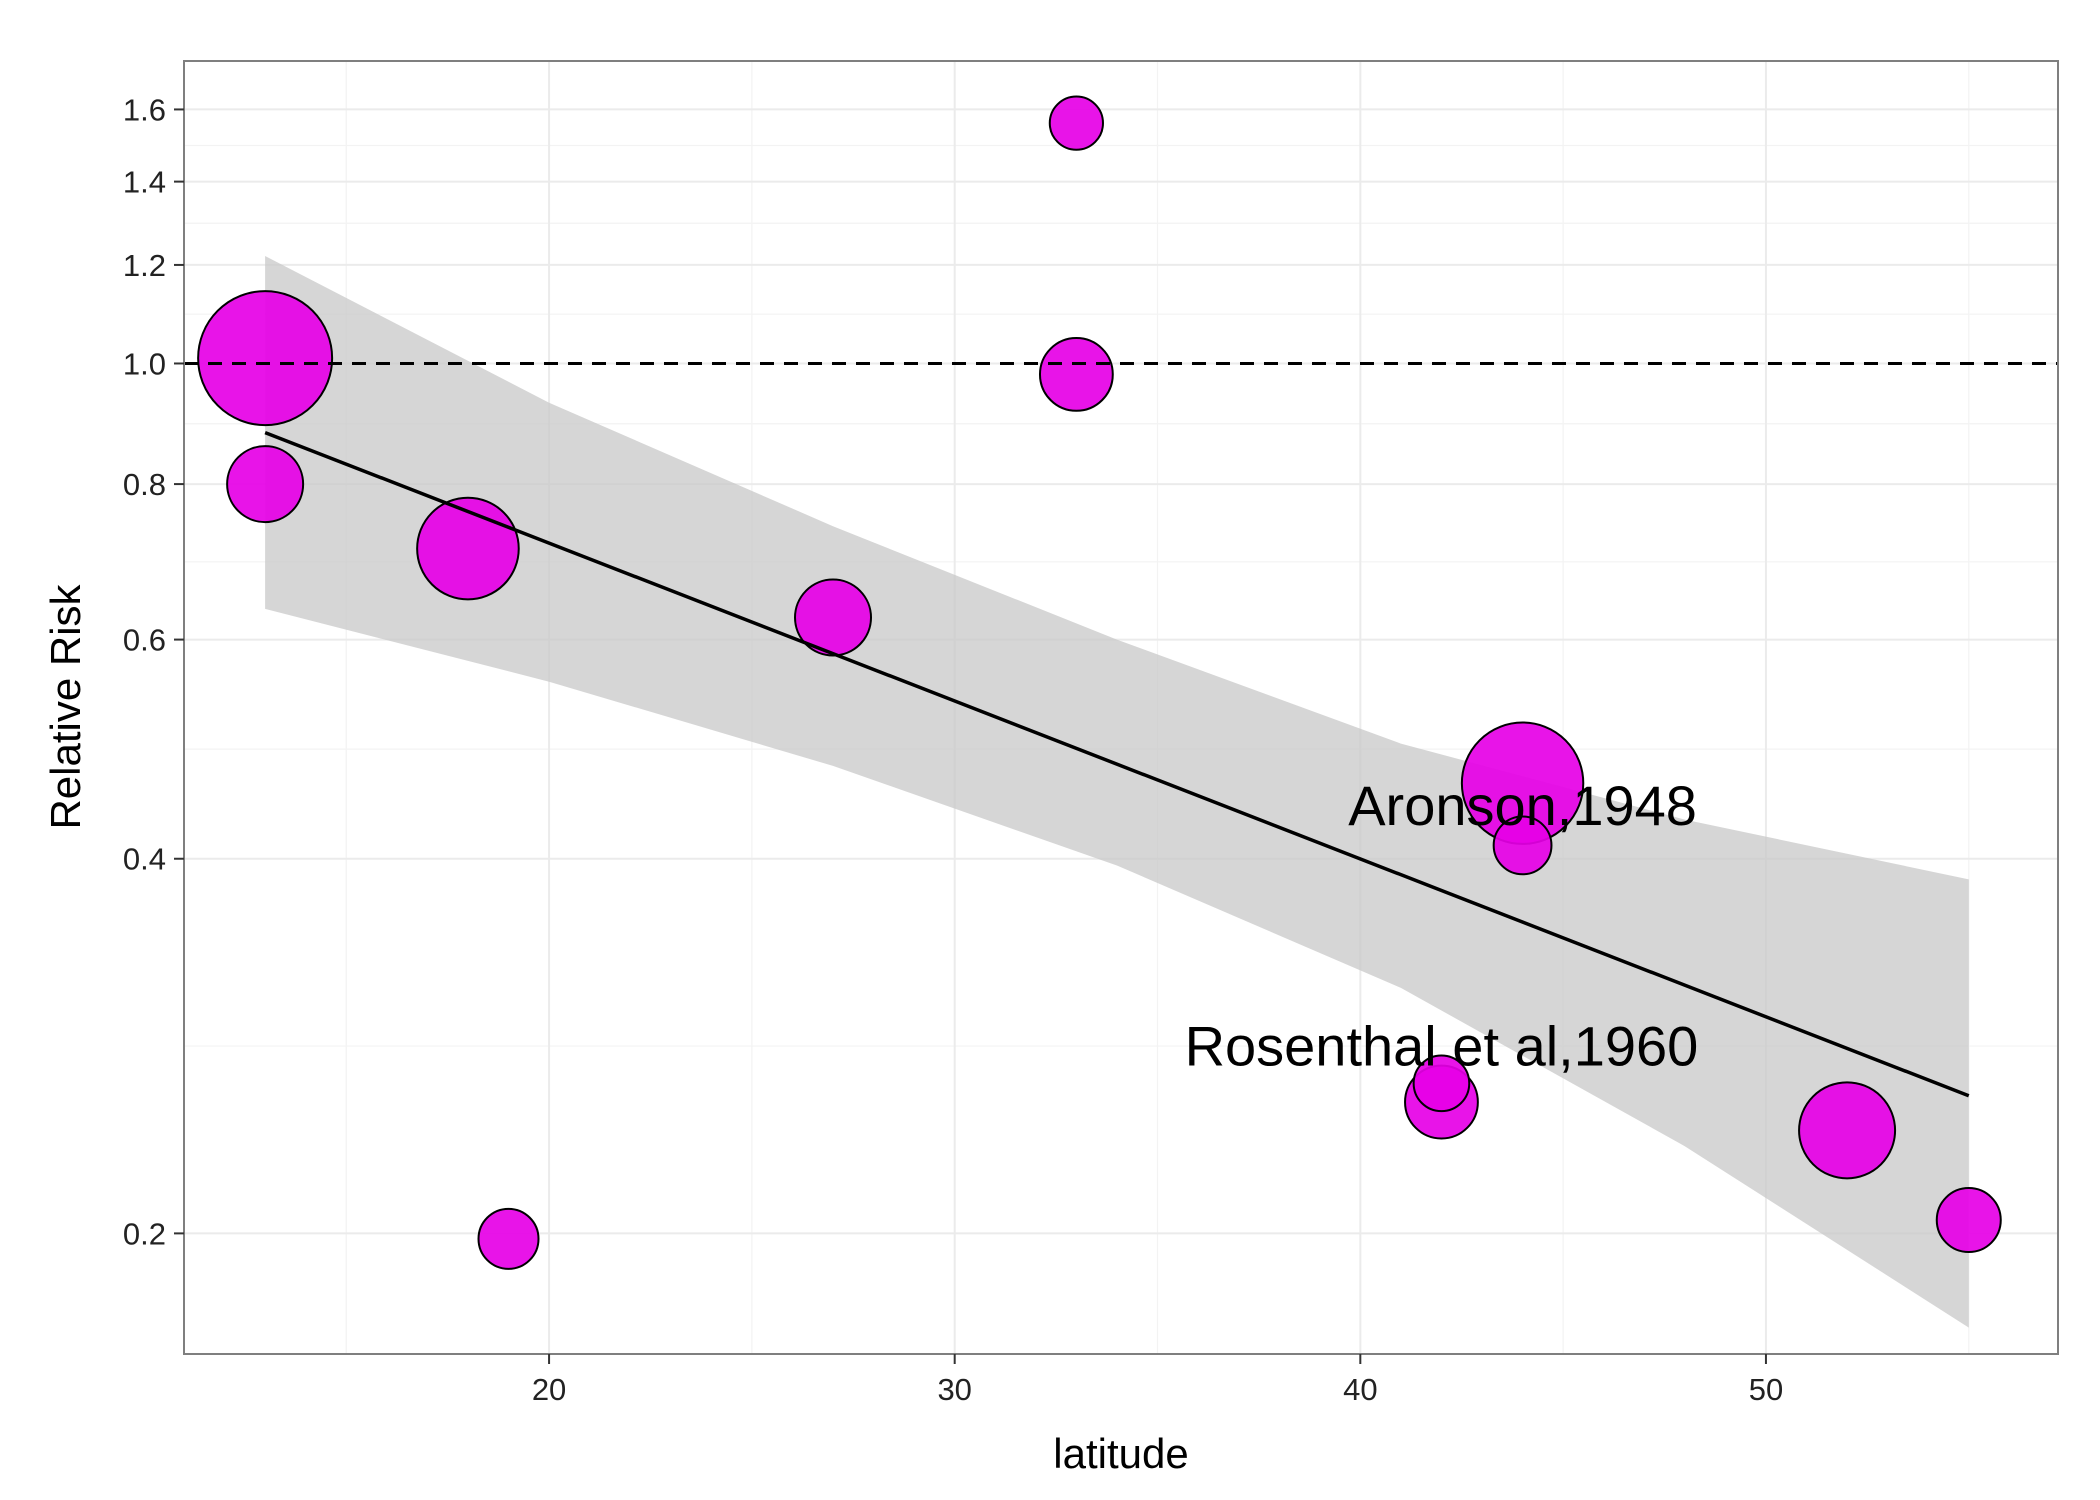  What do you see at coordinates (954, 1389) in the screenshot?
I see `x-tick-label: 30` at bounding box center [954, 1389].